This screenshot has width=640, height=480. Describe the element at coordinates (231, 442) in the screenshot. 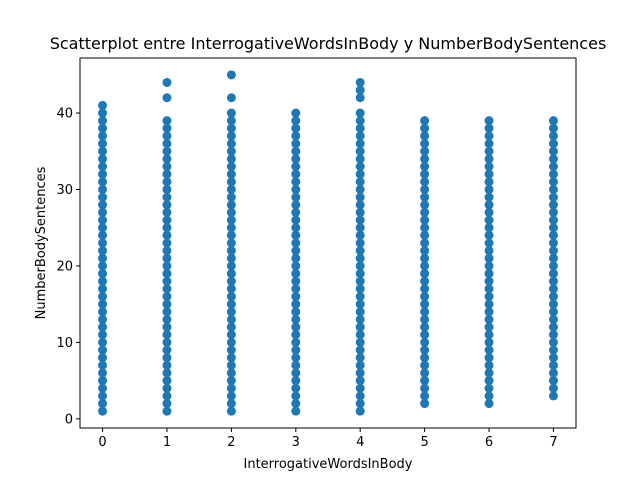

I see `x-tick-label: 2` at that location.